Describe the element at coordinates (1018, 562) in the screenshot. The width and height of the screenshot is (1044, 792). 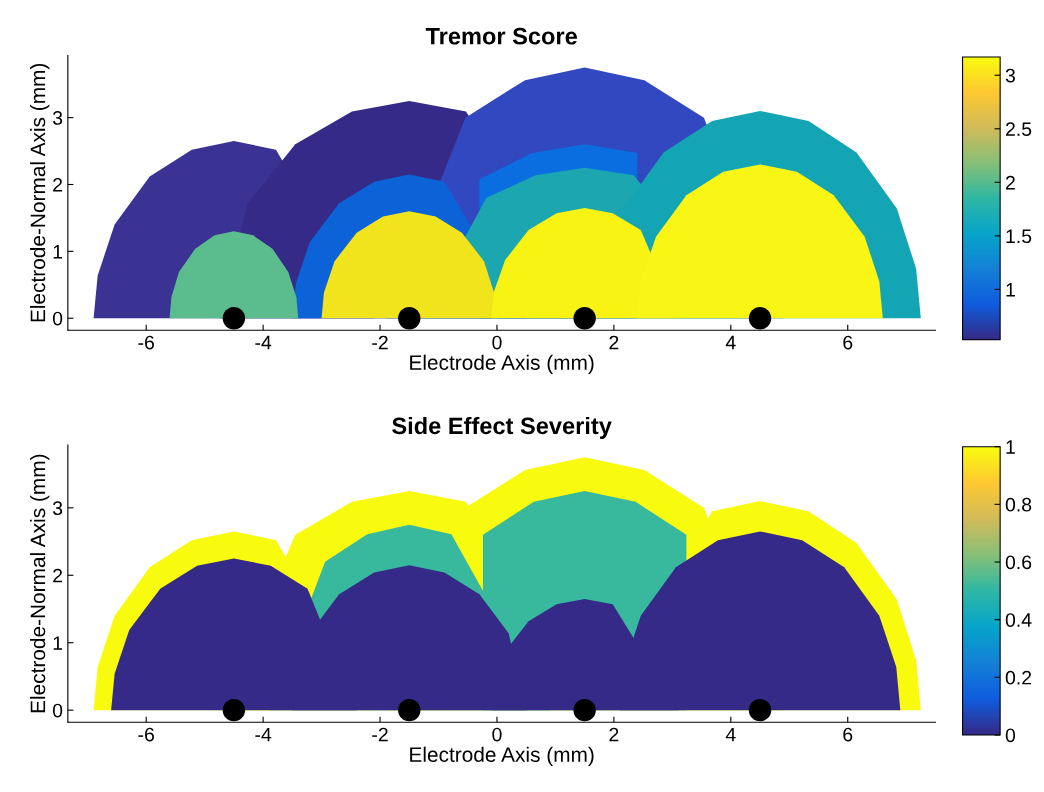
I see `color-bar-label: 0.6` at that location.